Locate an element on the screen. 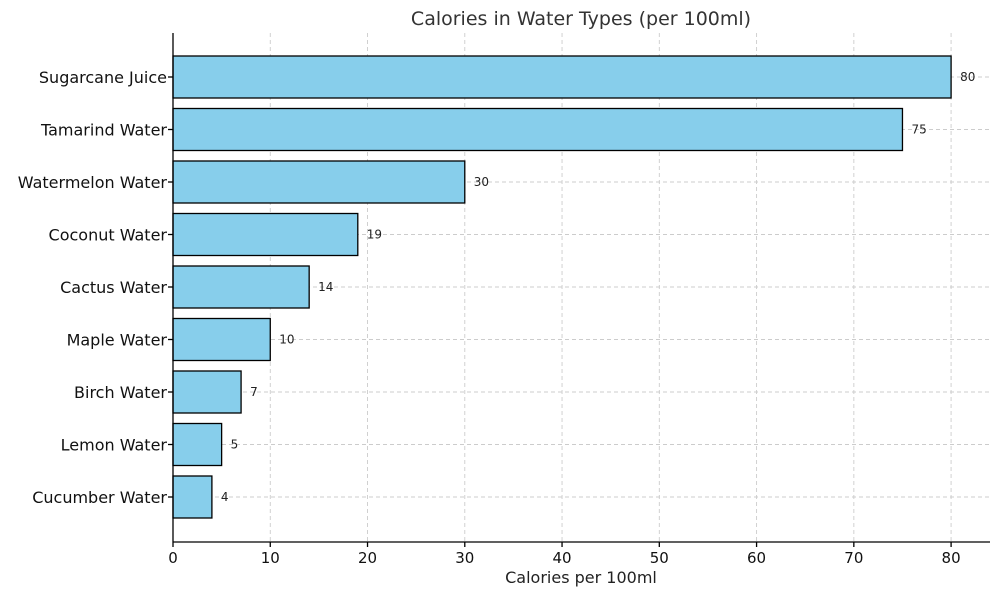  category-label: Coconut Water is located at coordinates (108, 235).